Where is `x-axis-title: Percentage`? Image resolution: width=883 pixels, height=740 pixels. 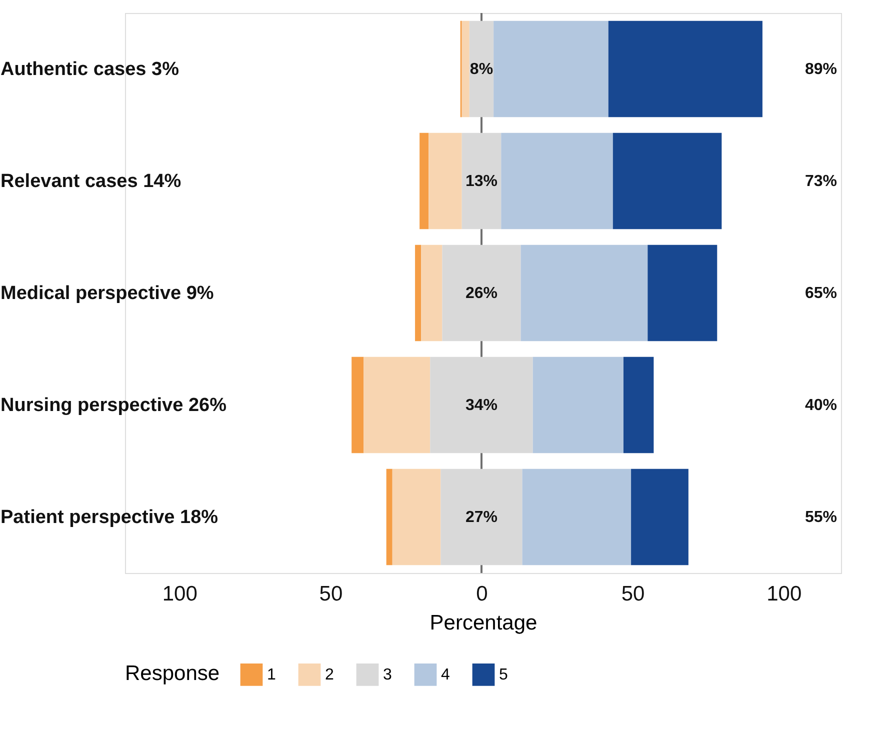
x-axis-title: Percentage is located at coordinates (484, 623).